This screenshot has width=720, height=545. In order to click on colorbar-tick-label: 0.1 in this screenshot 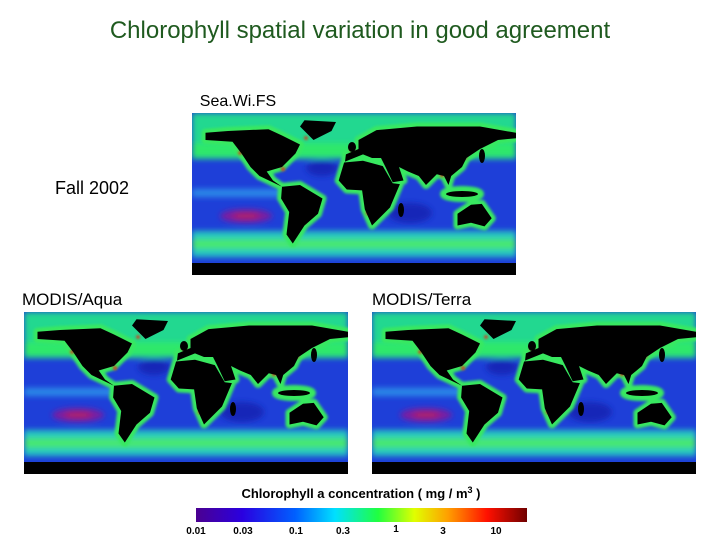, I will do `click(296, 531)`.